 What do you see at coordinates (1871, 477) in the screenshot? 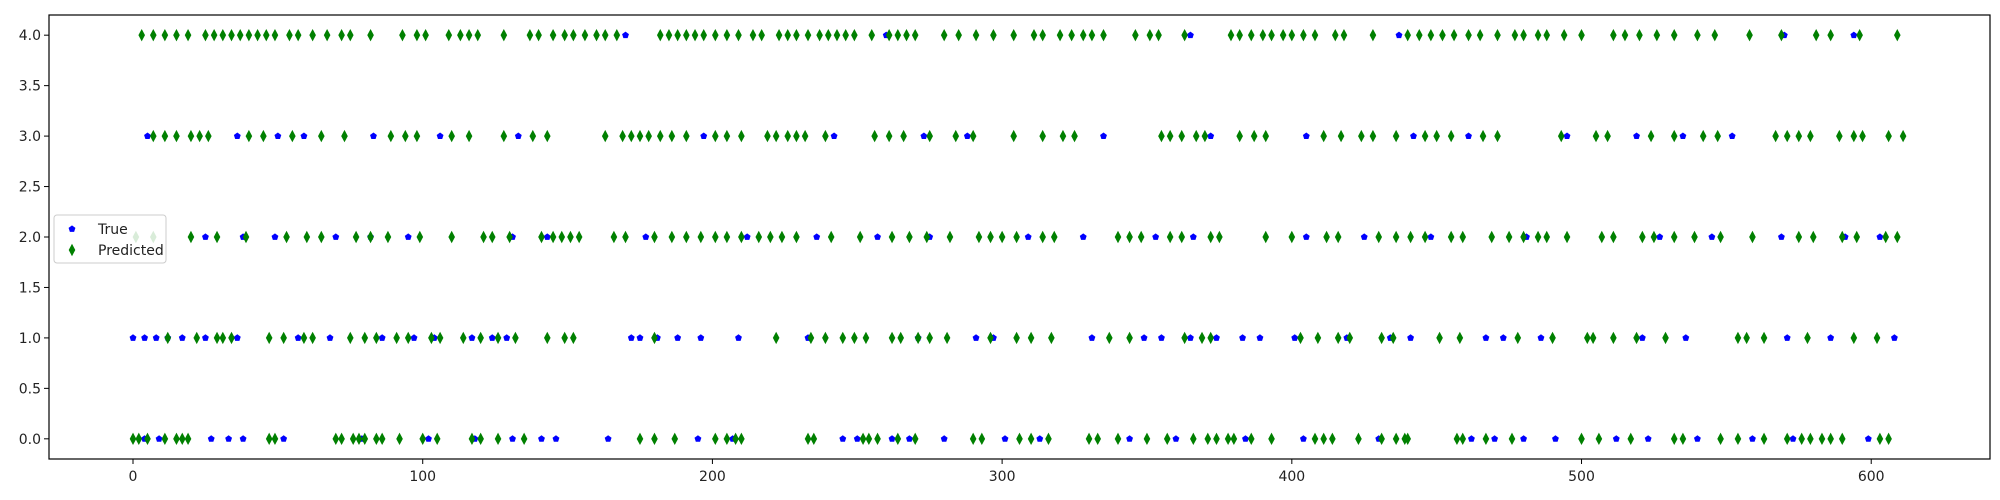
I see `x-tick-label: 600` at bounding box center [1871, 477].